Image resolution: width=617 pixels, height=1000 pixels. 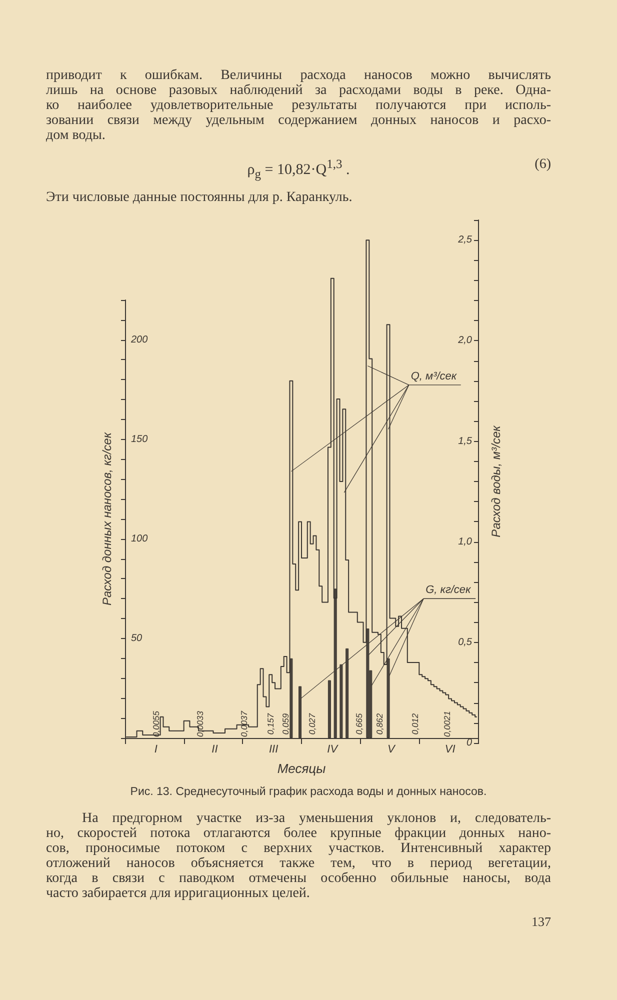 I want to click on text: но, скоростей потока отлагаются более крупные фракции донных нано-, so click(x=298, y=833).